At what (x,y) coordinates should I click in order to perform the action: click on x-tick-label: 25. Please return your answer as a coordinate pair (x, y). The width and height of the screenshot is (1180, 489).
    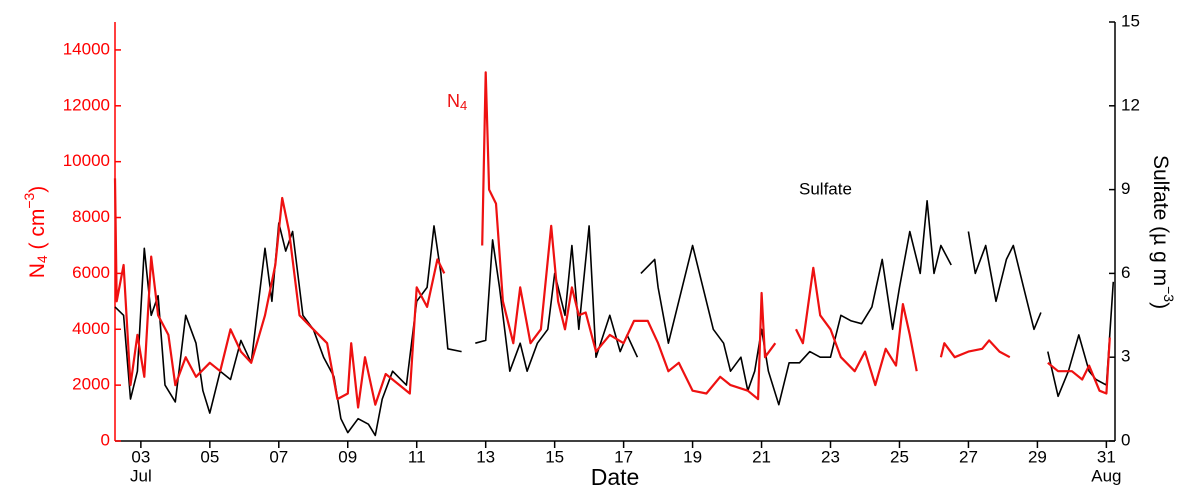
    Looking at the image, I should click on (899, 456).